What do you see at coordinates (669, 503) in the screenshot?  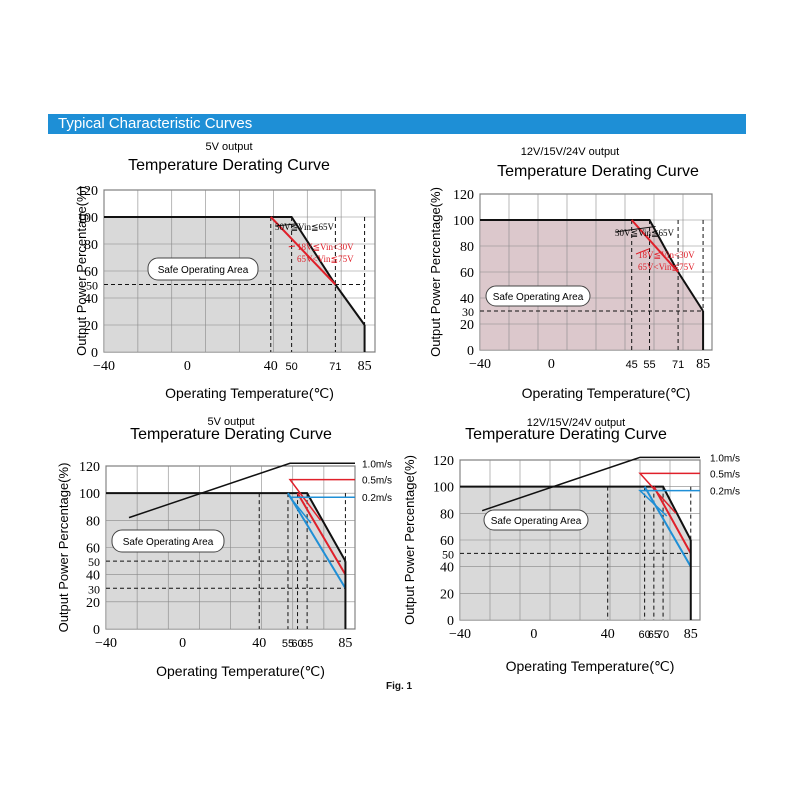 I see `legend-leader-blue` at bounding box center [669, 503].